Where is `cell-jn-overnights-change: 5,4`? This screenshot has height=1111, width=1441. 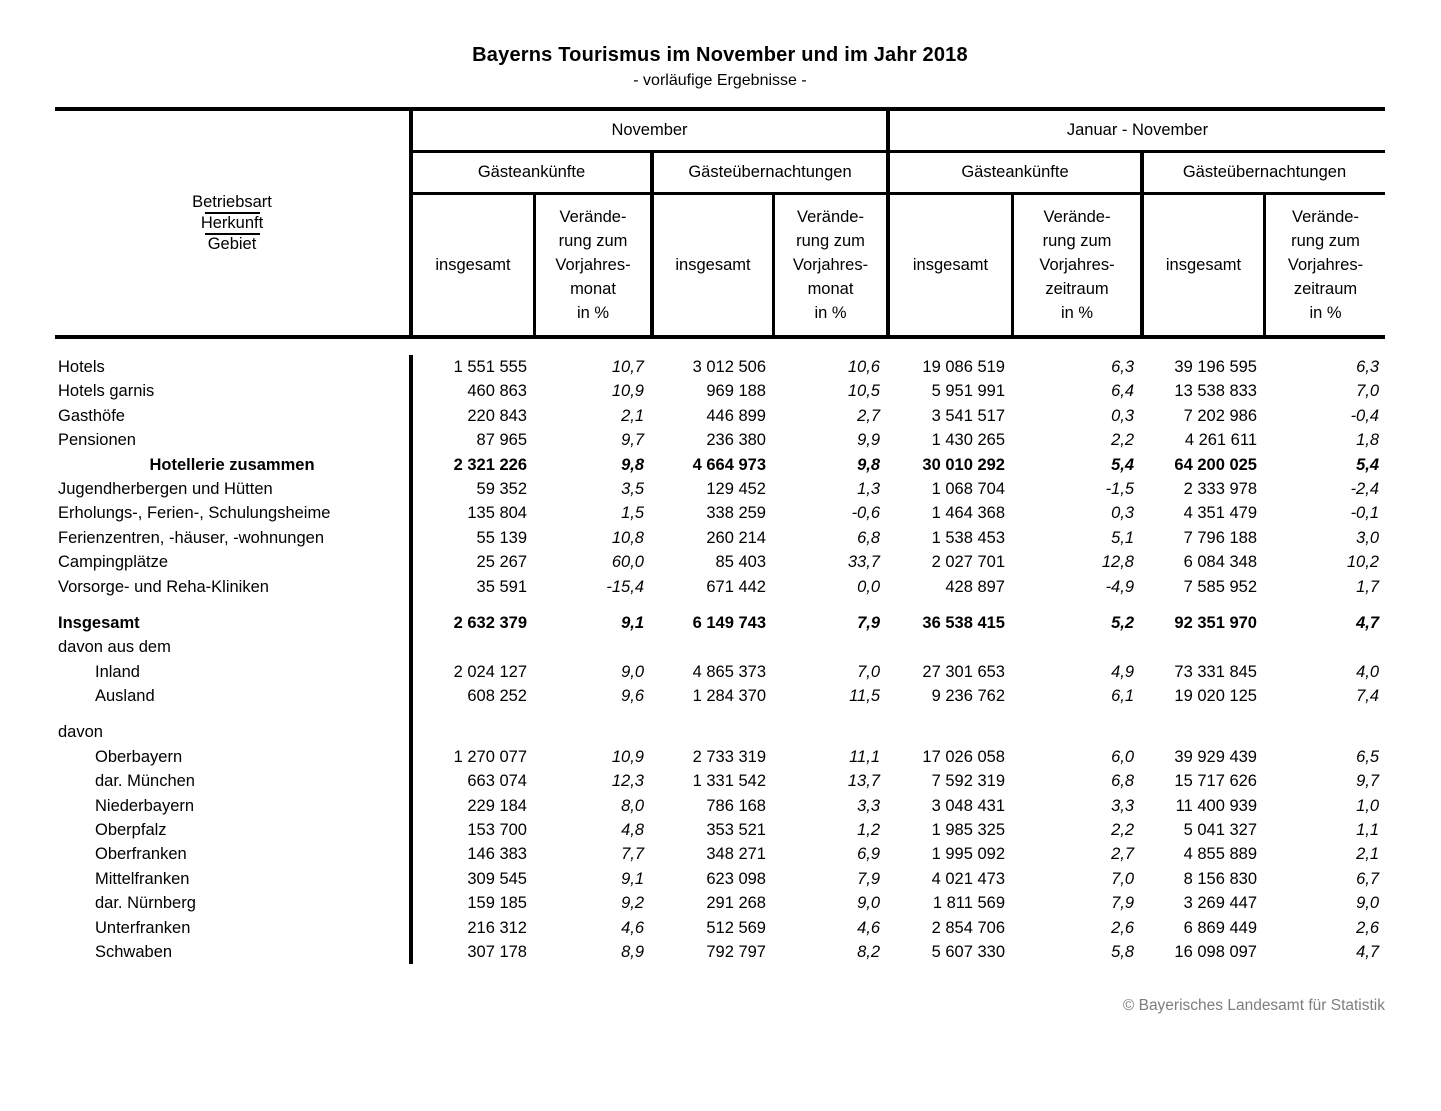 cell-jn-overnights-change: 5,4 is located at coordinates (1367, 464).